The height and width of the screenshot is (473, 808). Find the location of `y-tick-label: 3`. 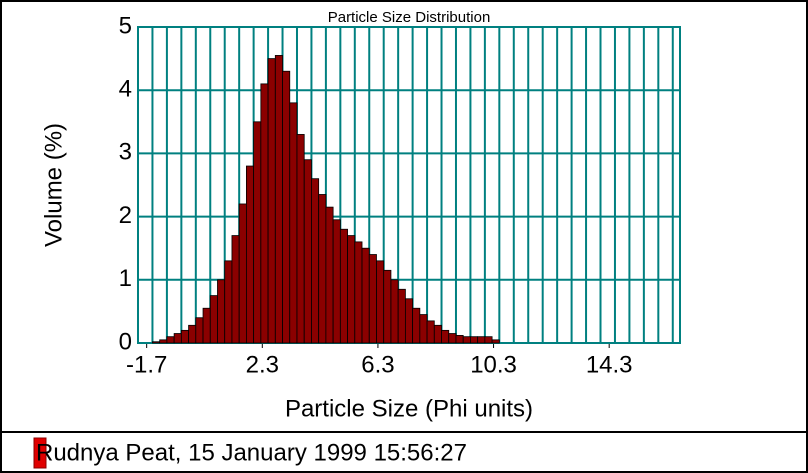

y-tick-label: 3 is located at coordinates (125, 152).